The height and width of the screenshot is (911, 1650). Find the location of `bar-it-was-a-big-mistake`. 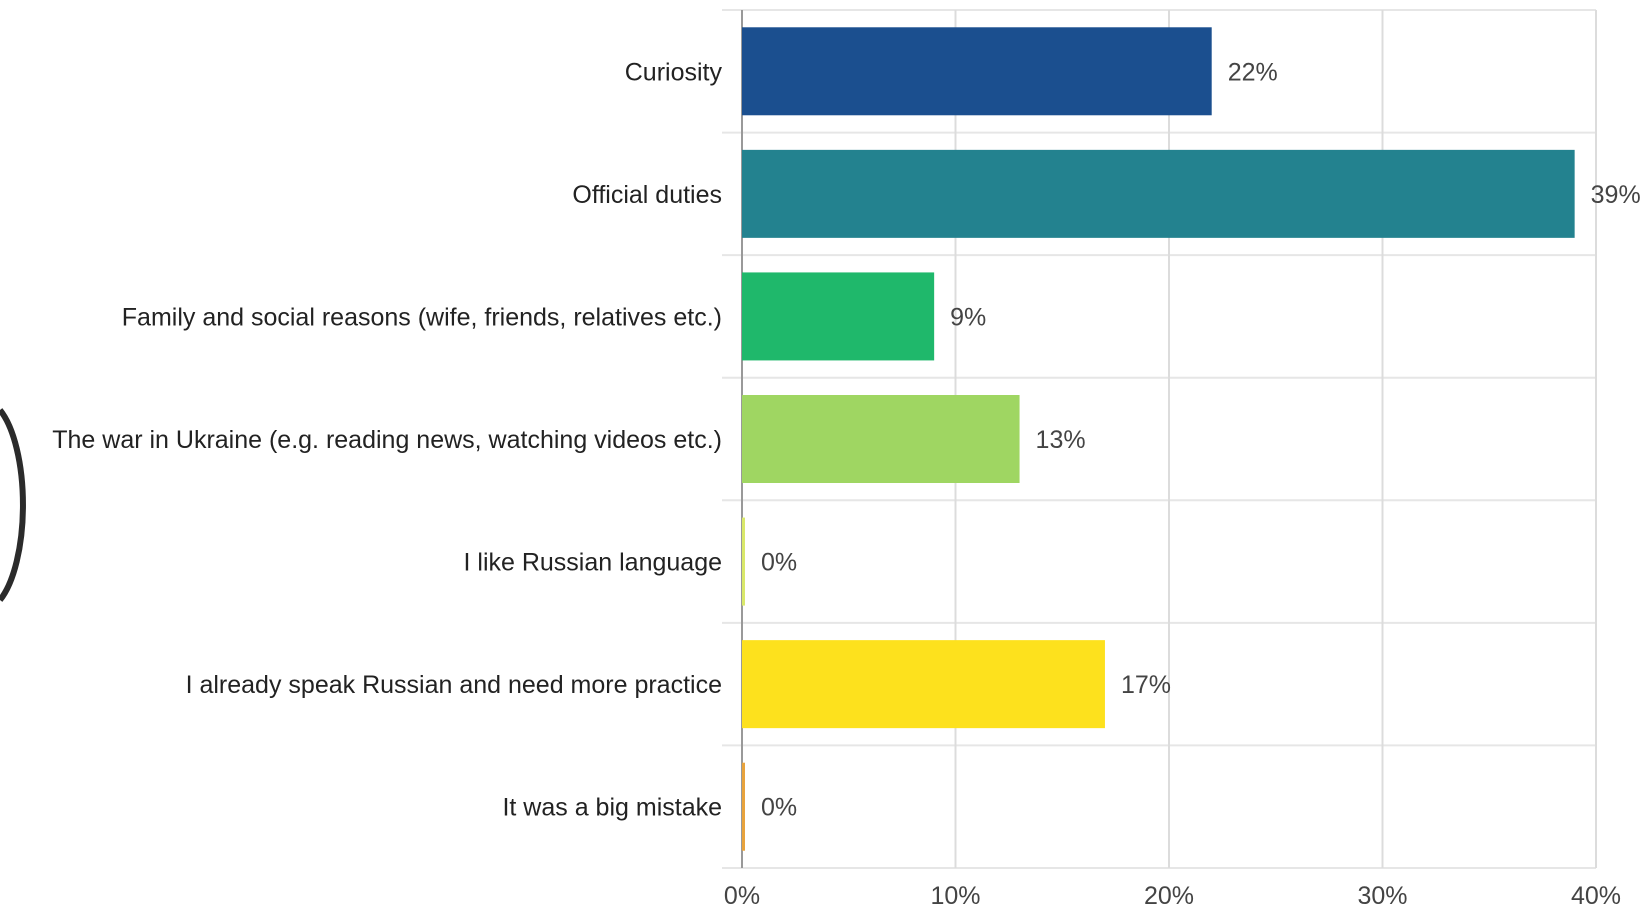

bar-it-was-a-big-mistake is located at coordinates (743, 806).